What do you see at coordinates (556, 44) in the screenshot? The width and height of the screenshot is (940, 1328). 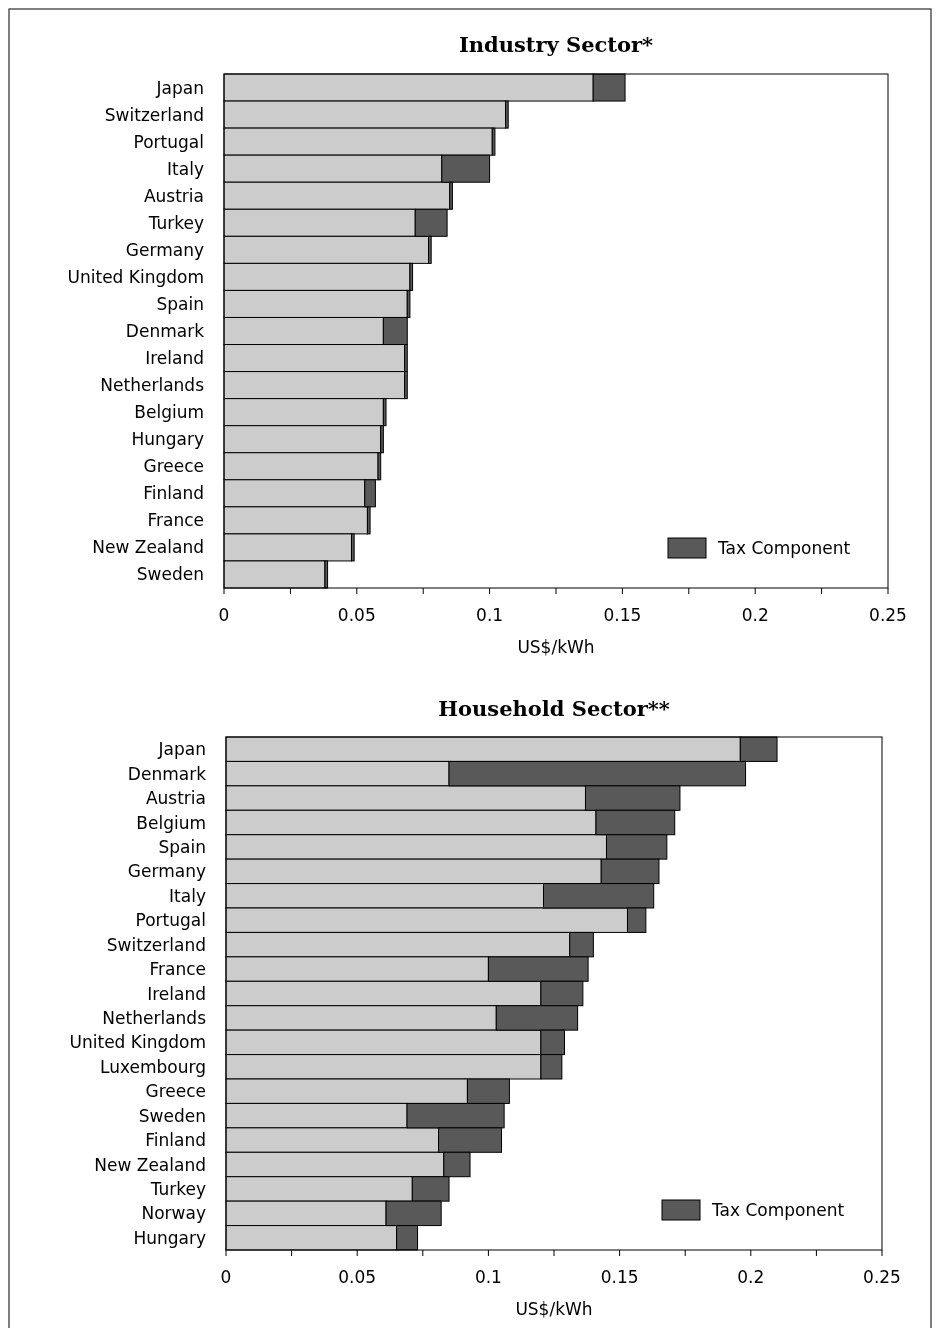 I see `chart-title: Industry Sector*` at bounding box center [556, 44].